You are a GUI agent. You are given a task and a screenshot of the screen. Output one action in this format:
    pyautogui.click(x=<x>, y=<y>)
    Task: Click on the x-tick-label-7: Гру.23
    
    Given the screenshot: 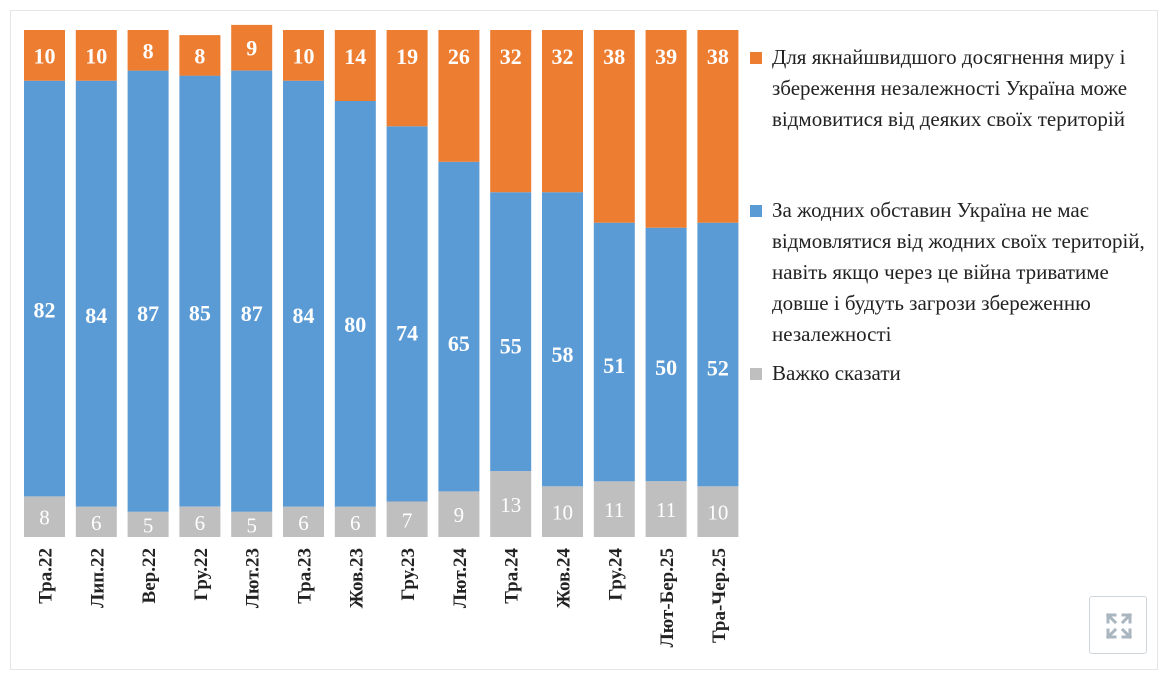 What is the action you would take?
    pyautogui.click(x=408, y=574)
    